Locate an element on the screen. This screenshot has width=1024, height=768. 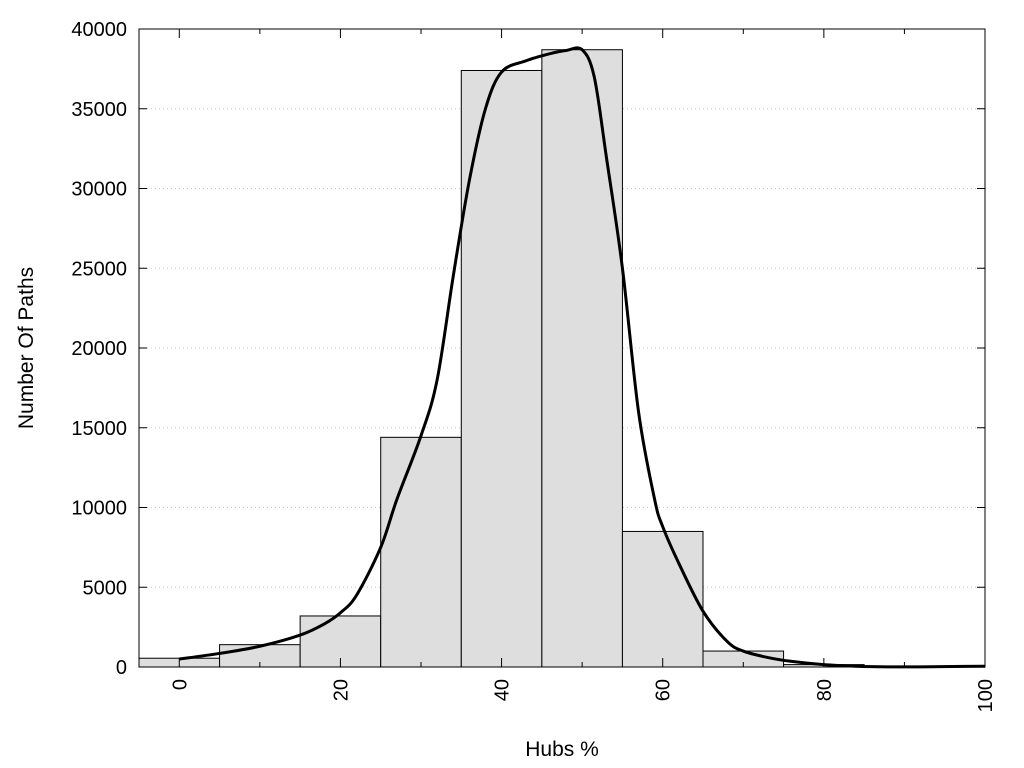
x-tick-label: 100 is located at coordinates (986, 695).